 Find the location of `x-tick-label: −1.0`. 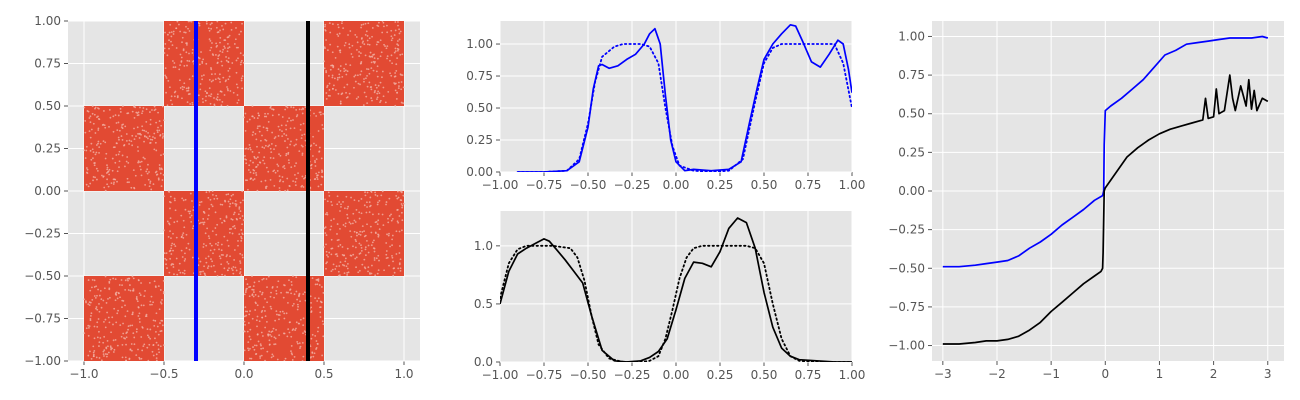

x-tick-label: −1.0 is located at coordinates (83, 374).